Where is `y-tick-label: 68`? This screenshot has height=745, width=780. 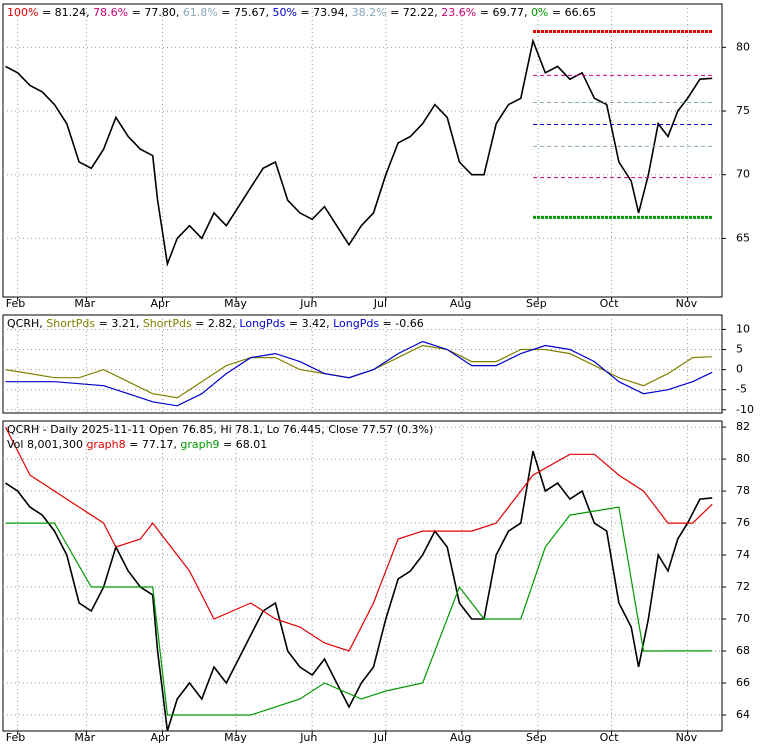
y-tick-label: 68 is located at coordinates (743, 650).